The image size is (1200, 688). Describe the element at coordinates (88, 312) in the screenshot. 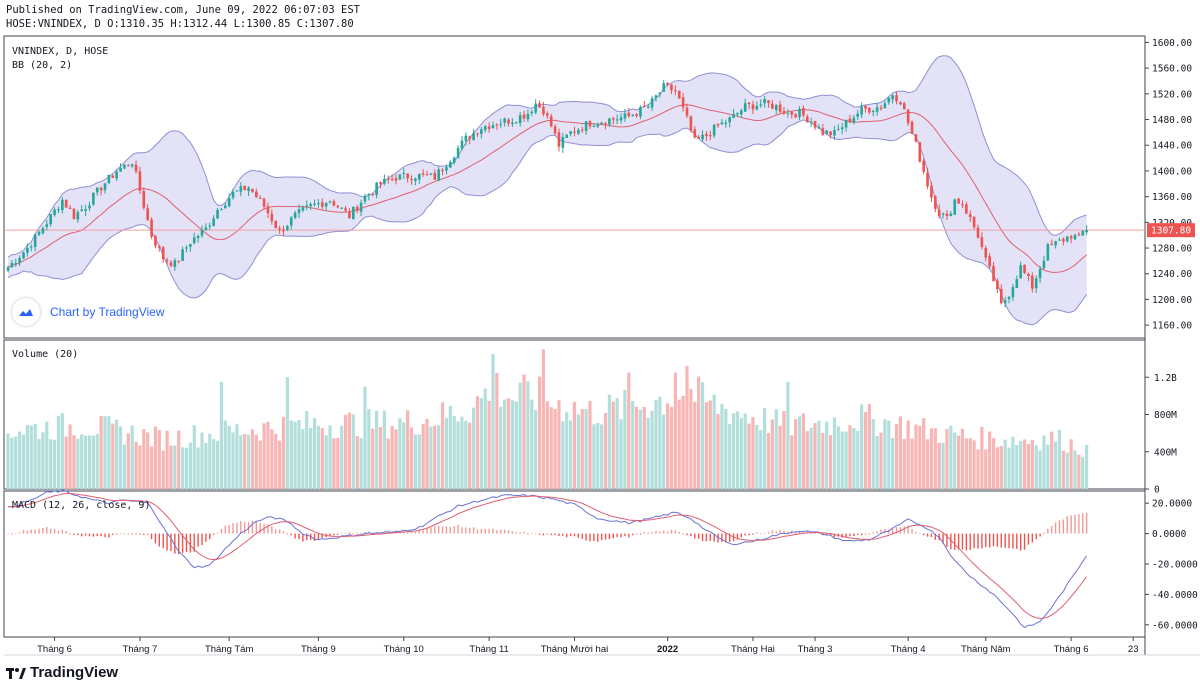

I see `tradingview-badge: Chart by TradingView` at that location.